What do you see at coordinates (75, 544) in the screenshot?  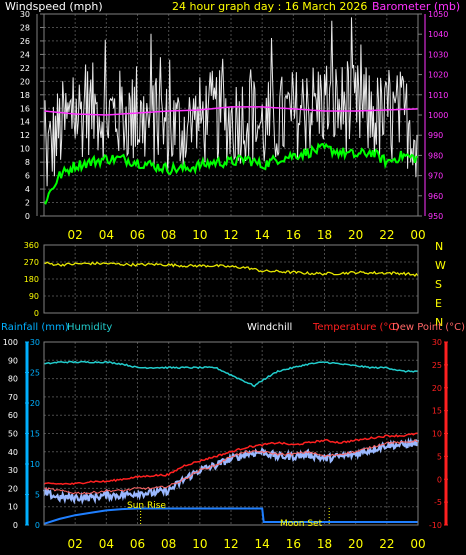 I see `x-tick-label-bottom: 02` at bounding box center [75, 544].